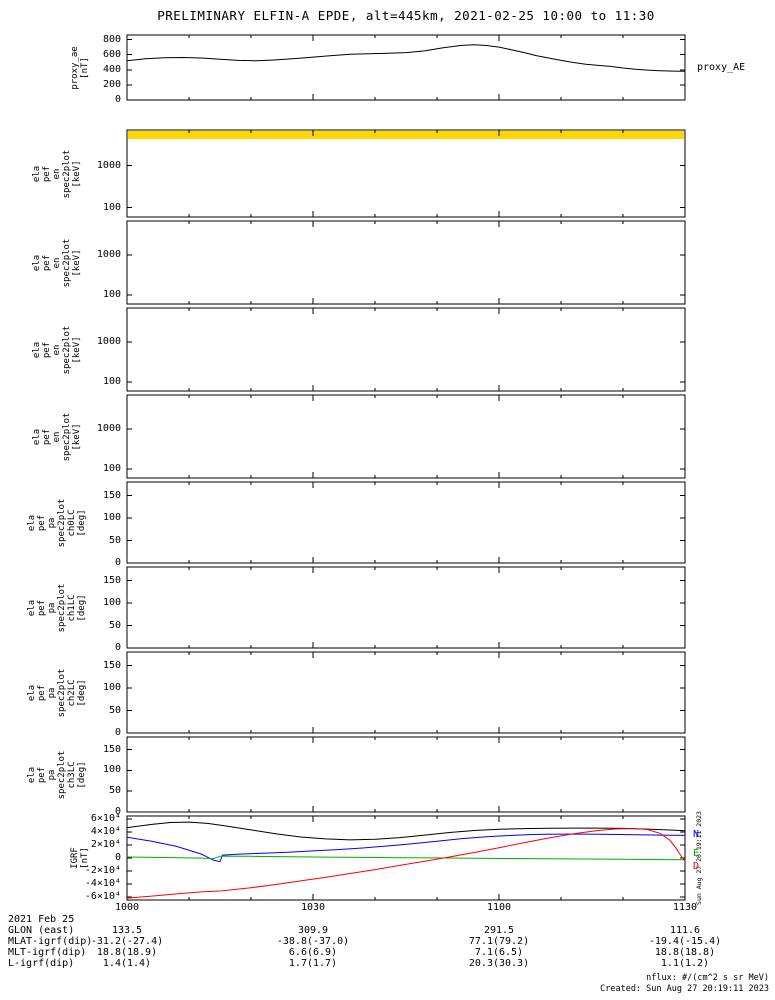 Image resolution: width=775 pixels, height=1000 pixels. Describe the element at coordinates (117, 562) in the screenshot. I see `ytick-label-ela_pef_pa_spec2plot_ch0: 0` at that location.